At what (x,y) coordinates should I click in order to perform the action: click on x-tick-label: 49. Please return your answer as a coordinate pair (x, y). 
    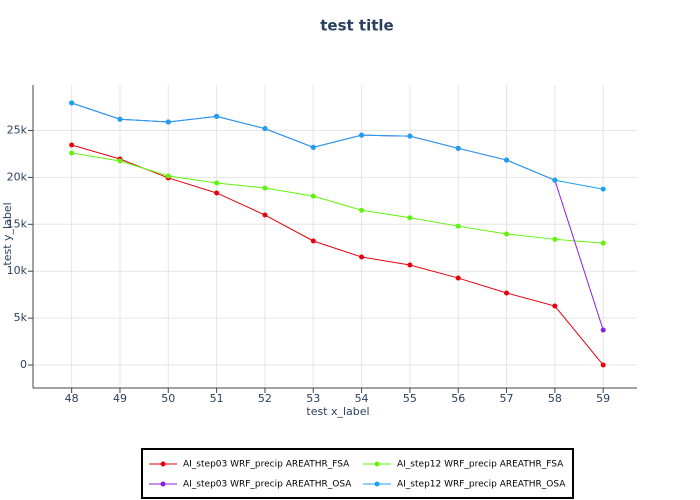
    Looking at the image, I should click on (120, 398).